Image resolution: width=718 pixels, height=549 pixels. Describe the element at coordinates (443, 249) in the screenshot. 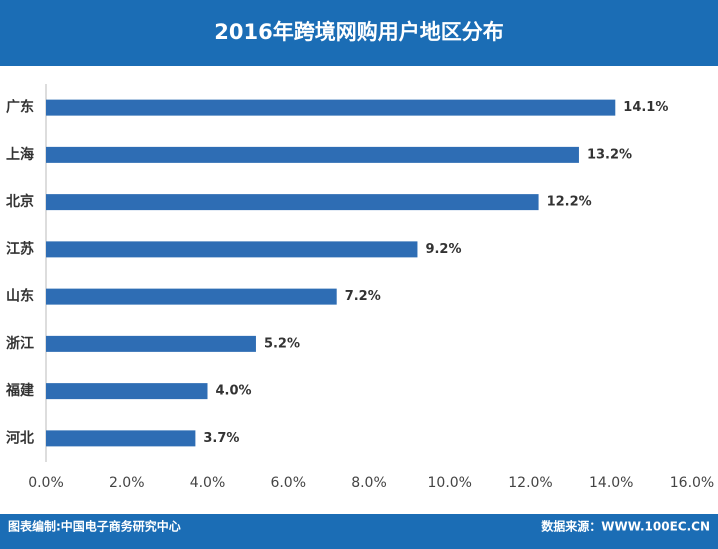

I see `data-label: 9.2%` at that location.